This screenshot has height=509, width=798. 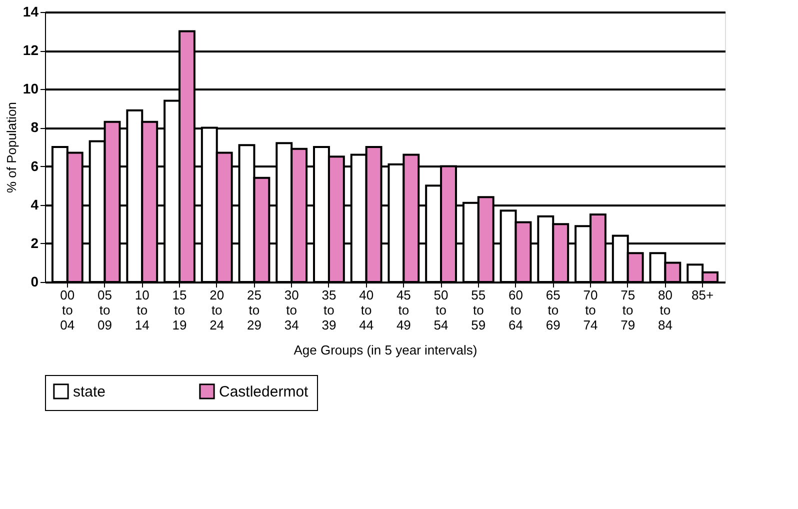 What do you see at coordinates (264, 391) in the screenshot?
I see `legend-label: Castledermot` at bounding box center [264, 391].